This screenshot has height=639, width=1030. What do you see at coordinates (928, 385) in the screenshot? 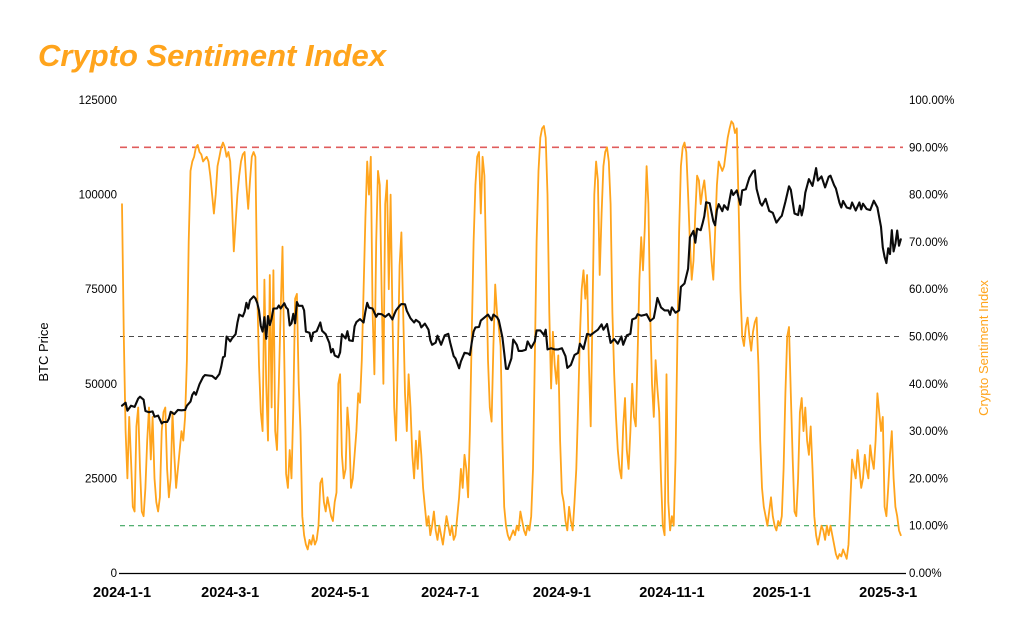
I see `right-axis-tick-label: 40.00%` at bounding box center [928, 385].